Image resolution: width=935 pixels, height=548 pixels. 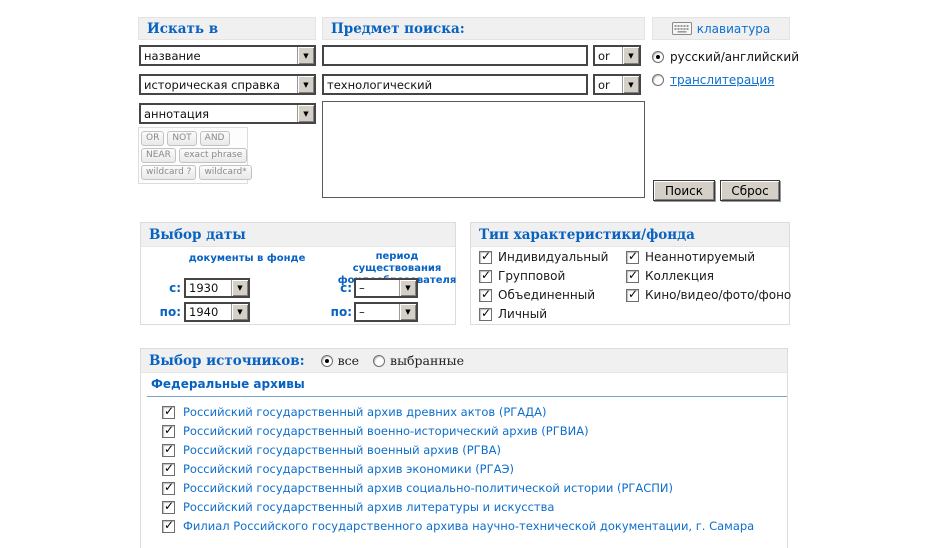 I want to click on russian-english-label: русский/английский, so click(x=735, y=57).